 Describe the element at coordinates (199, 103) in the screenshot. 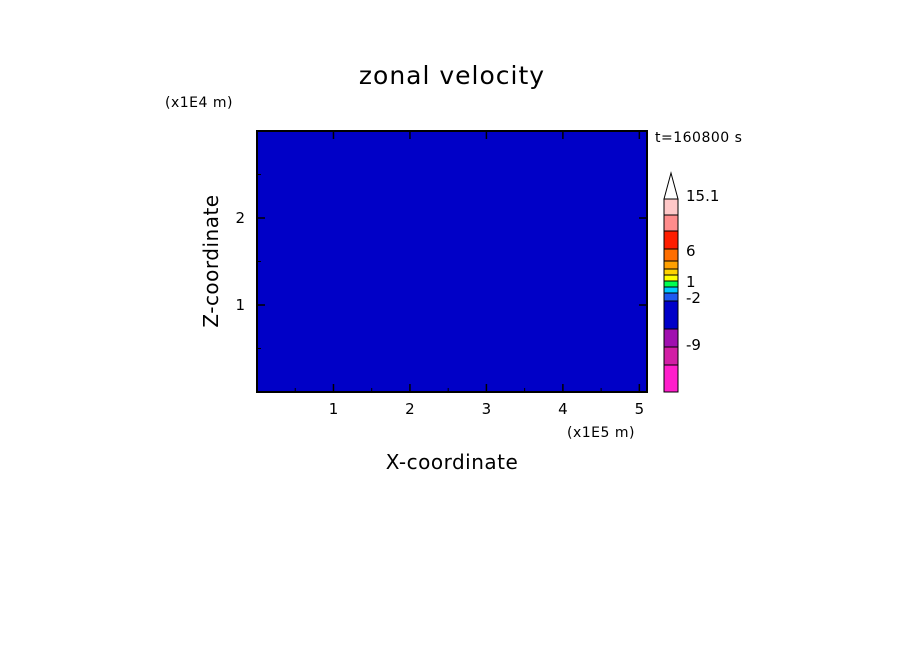

I see `y-axis-unit: (x1E4 m)` at that location.